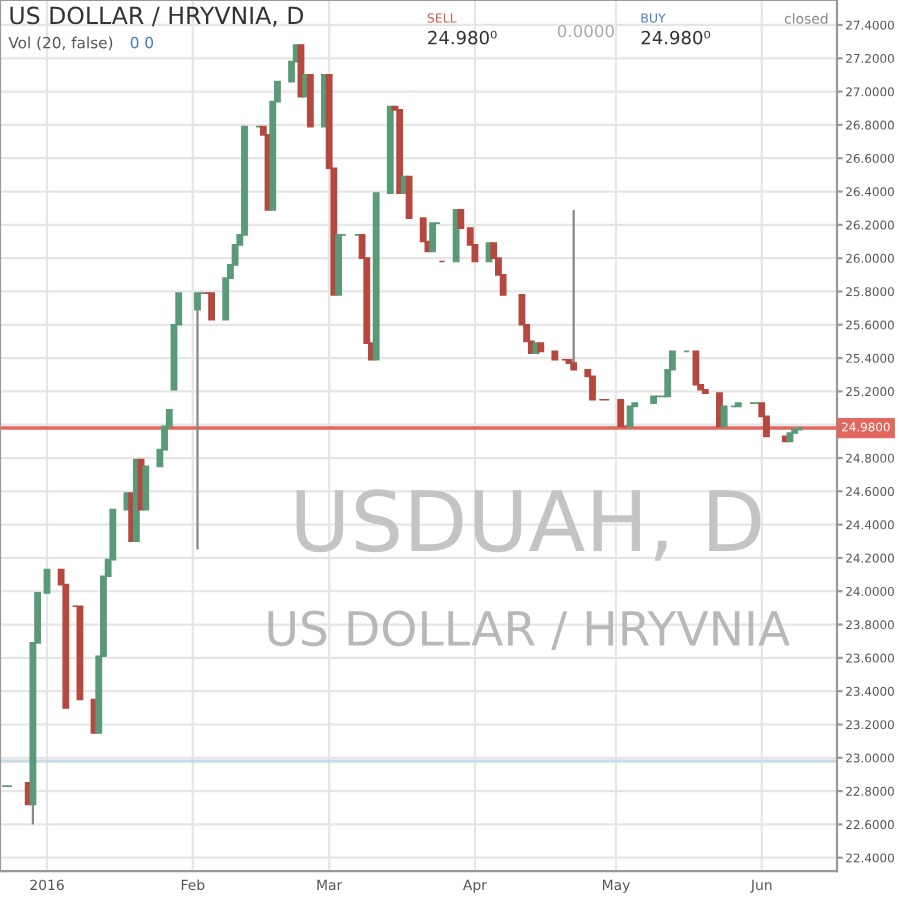  I want to click on annotation: USDUAH, D, so click(528, 525).